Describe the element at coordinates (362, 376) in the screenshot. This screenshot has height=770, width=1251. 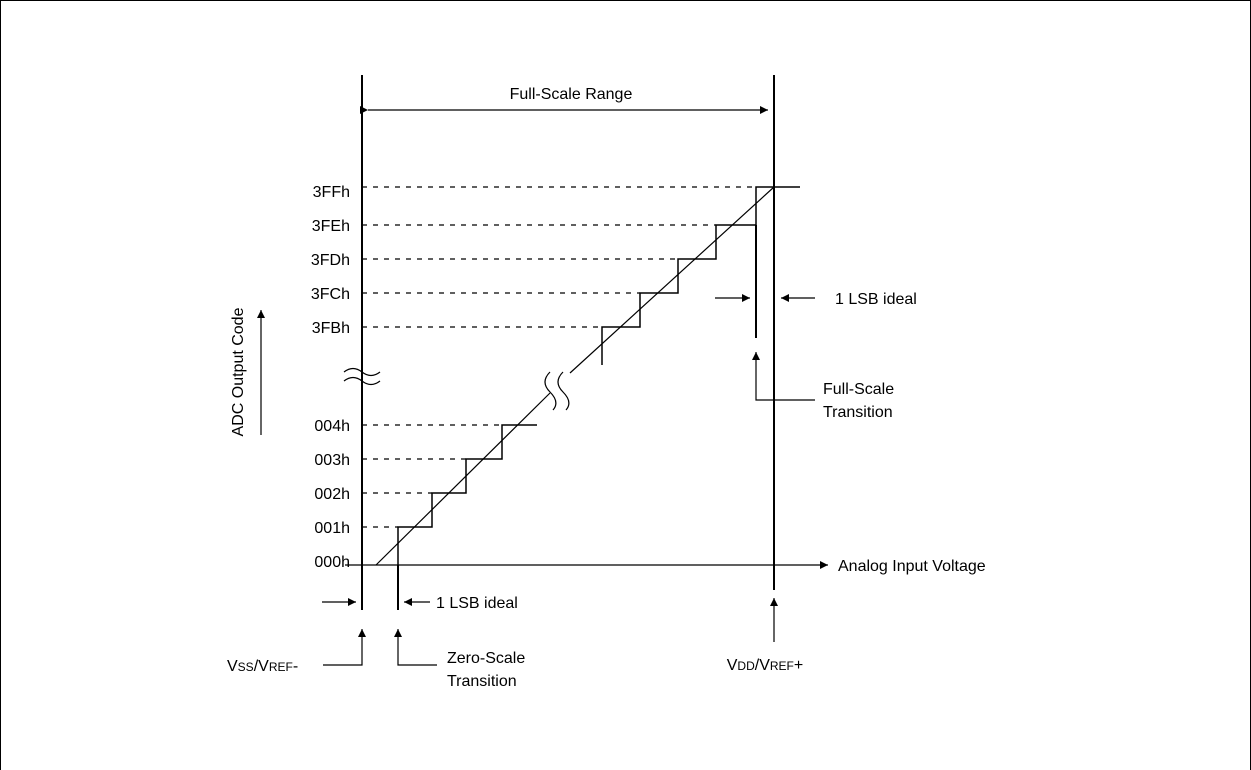
I see `axis-break-symbol` at that location.